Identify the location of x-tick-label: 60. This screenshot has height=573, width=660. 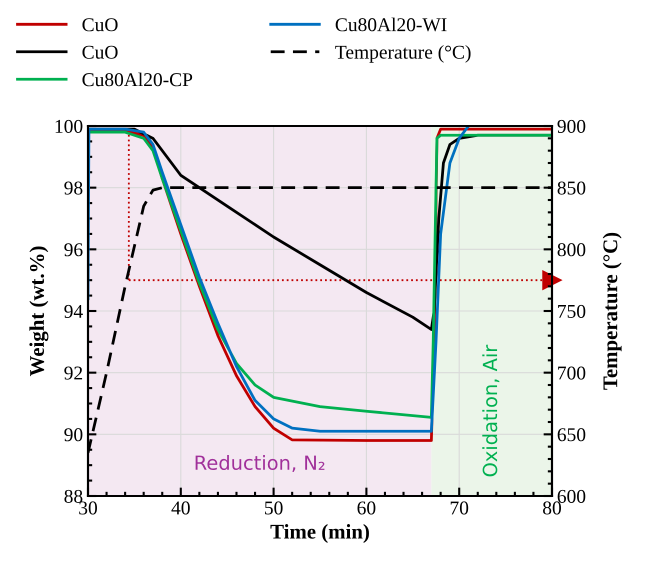
(367, 508).